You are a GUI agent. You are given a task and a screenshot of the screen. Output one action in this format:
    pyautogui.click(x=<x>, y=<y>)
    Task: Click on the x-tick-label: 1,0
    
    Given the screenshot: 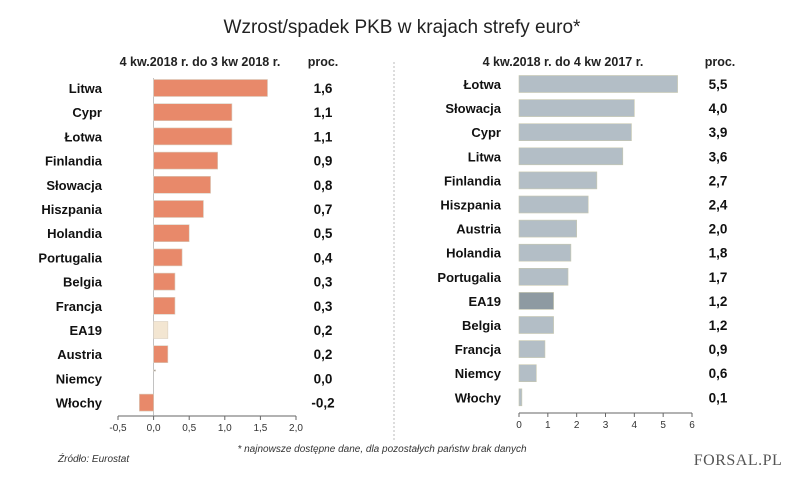 What is the action you would take?
    pyautogui.click(x=225, y=428)
    